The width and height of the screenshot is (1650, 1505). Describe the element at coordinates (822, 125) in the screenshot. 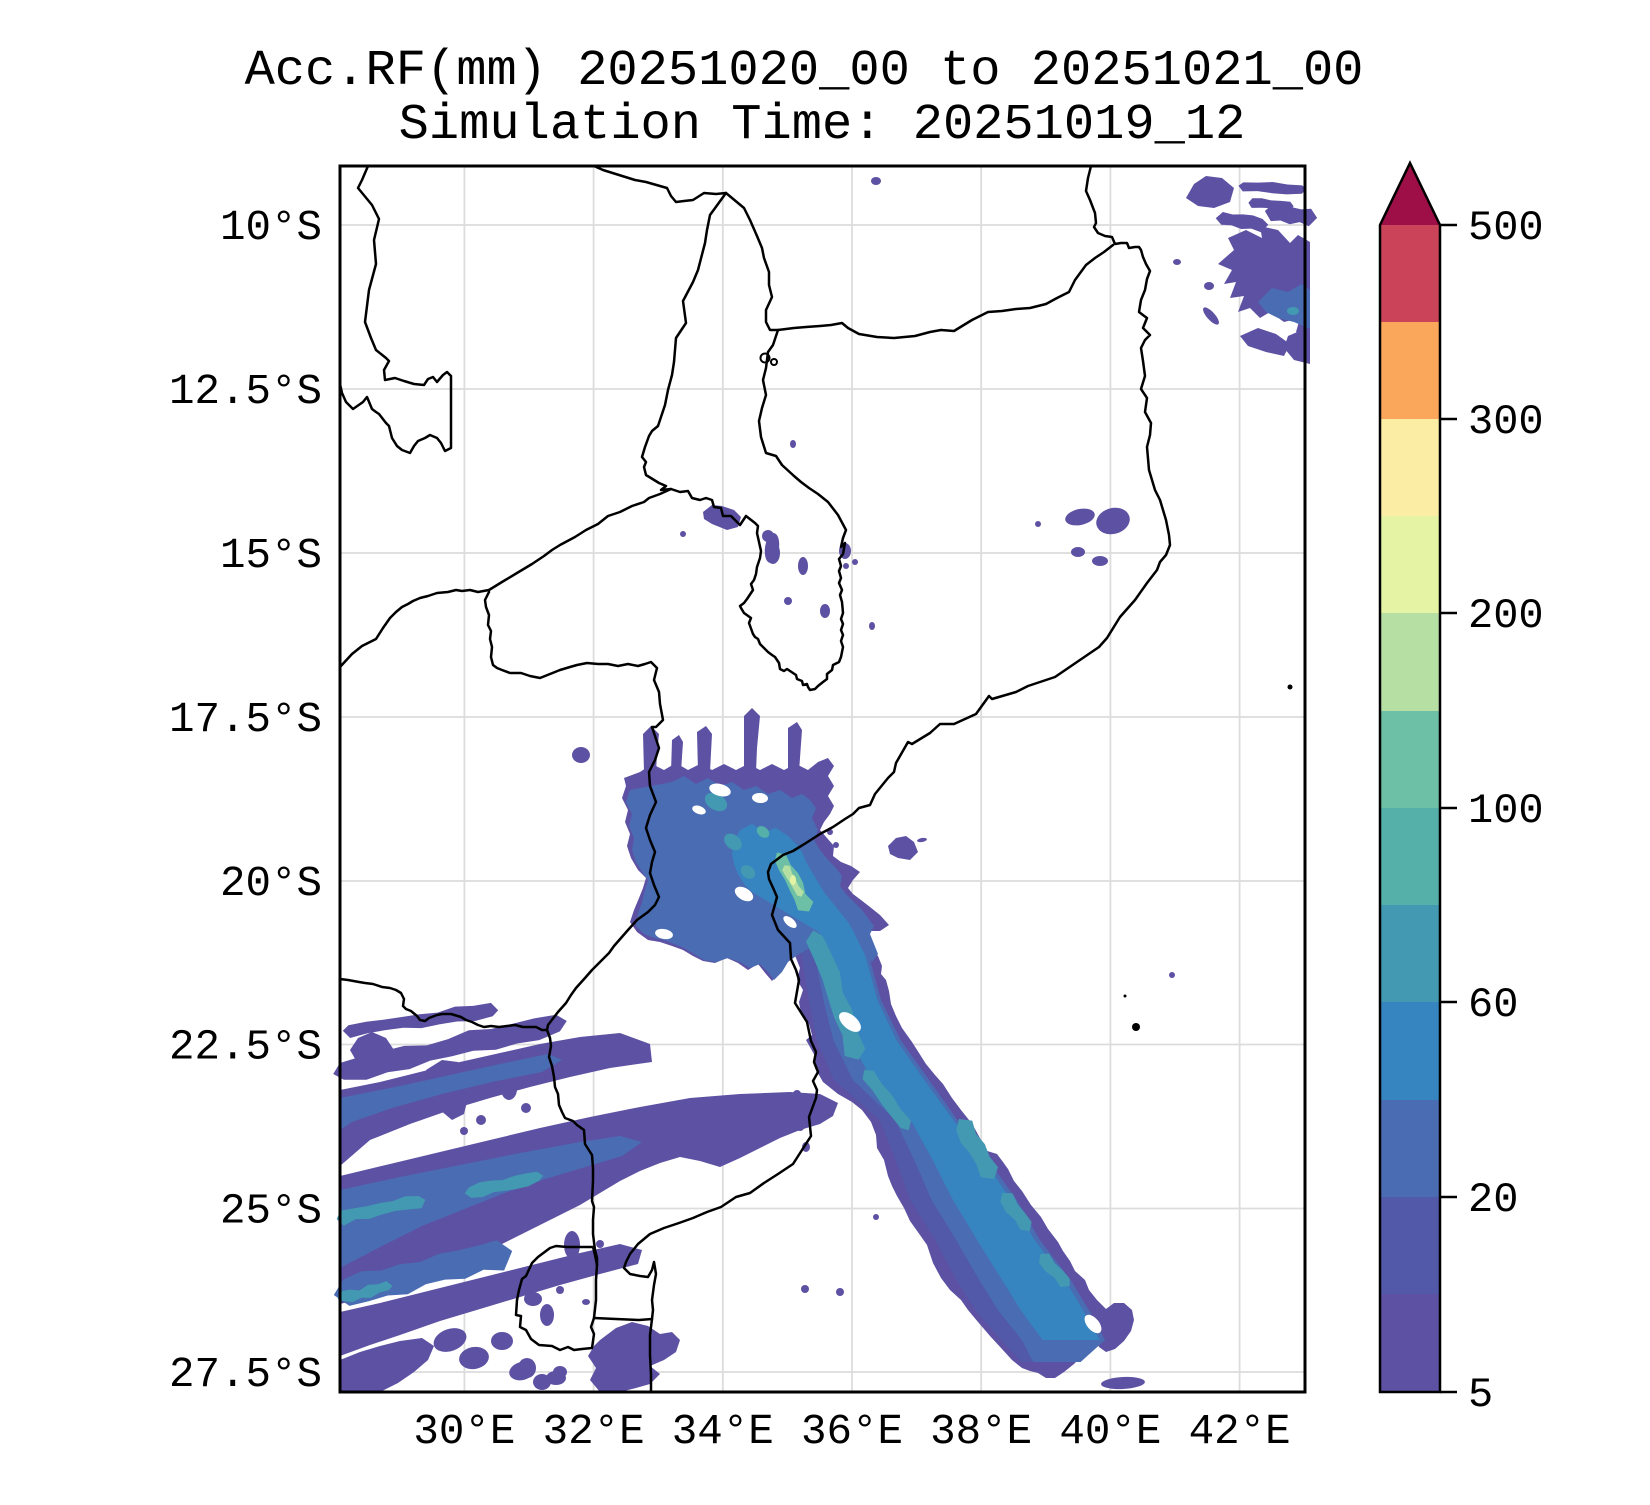

I see `svg-text: Simulation Time: 20251019_12` at that location.